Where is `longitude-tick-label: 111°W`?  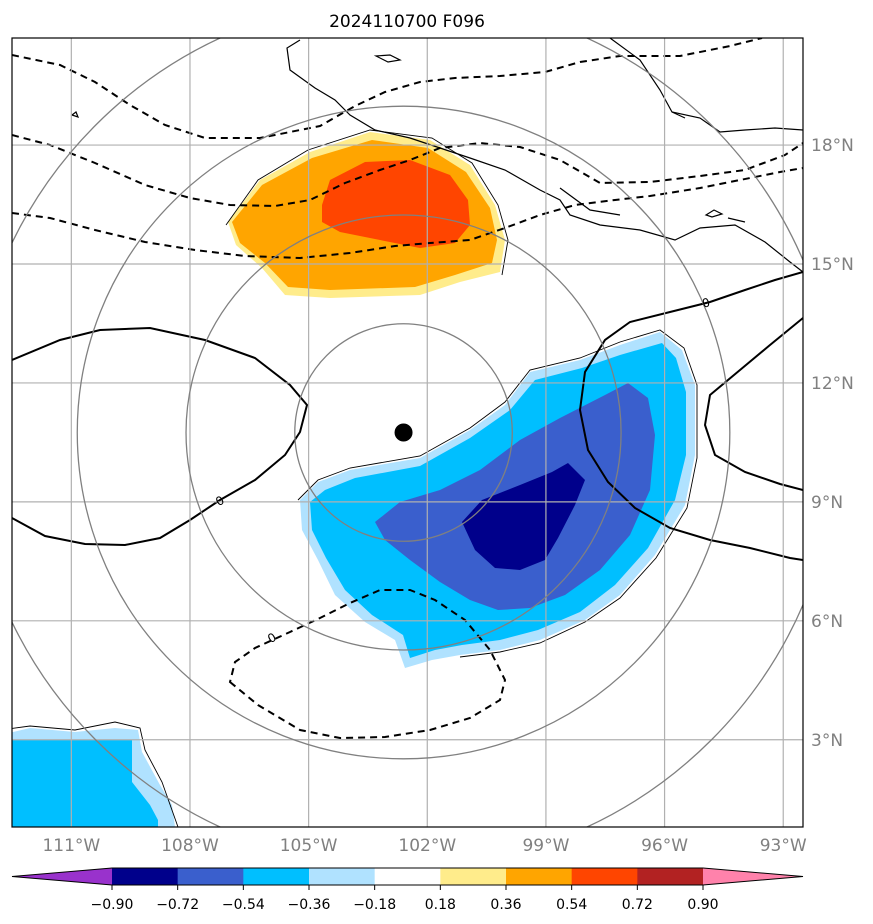 longitude-tick-label: 111°W is located at coordinates (71, 846).